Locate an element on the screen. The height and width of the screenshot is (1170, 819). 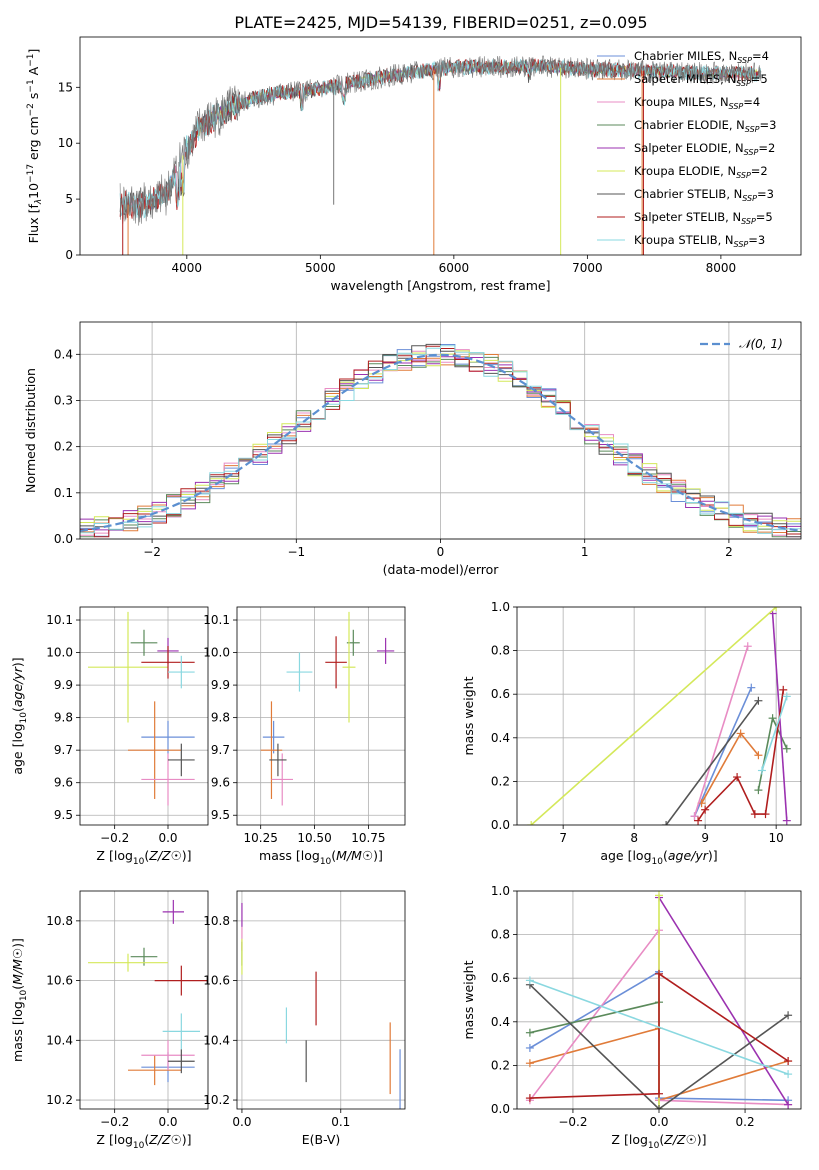
legend-label-salpeter-miles: Salpeter MILES, NSSP=5 is located at coordinates (701, 80).